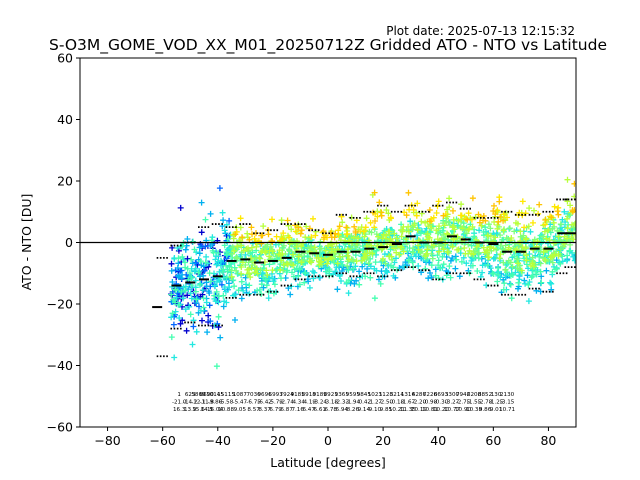 Image resolution: width=640 pixels, height=480 pixels. Describe the element at coordinates (353, 395) in the screenshot. I see `stat-label: 9595` at that location.